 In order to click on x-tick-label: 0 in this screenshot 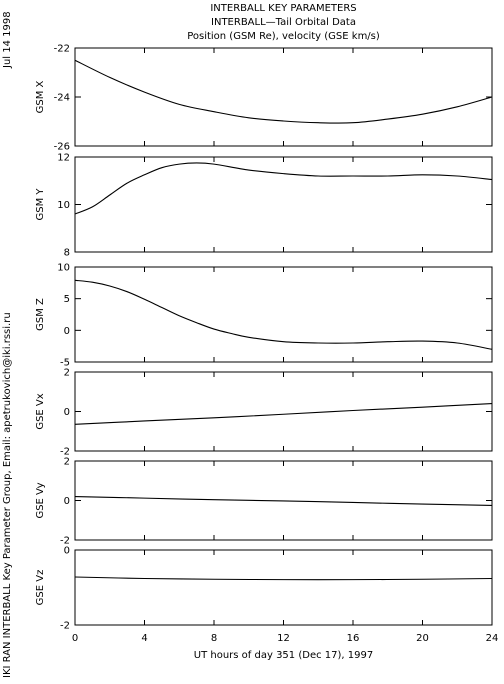, I will do `click(75, 638)`.